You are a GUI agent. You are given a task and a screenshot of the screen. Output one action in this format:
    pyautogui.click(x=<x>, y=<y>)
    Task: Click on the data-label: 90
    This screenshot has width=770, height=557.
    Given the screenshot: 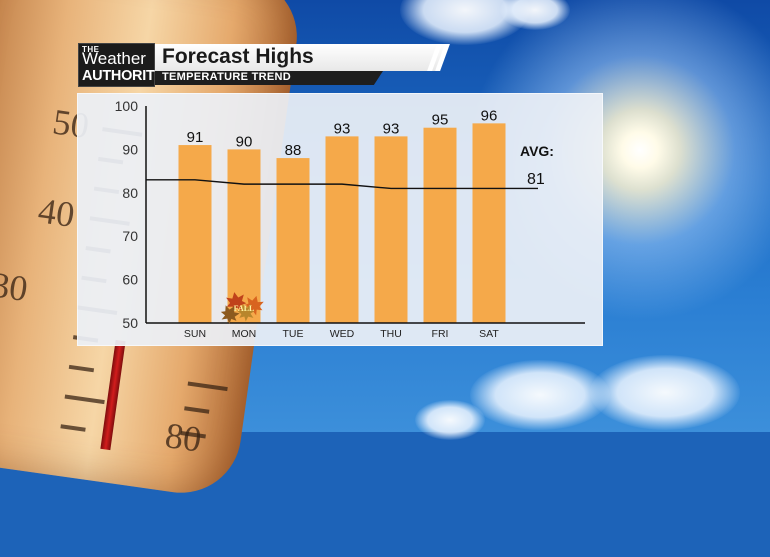 What is the action you would take?
    pyautogui.click(x=244, y=141)
    